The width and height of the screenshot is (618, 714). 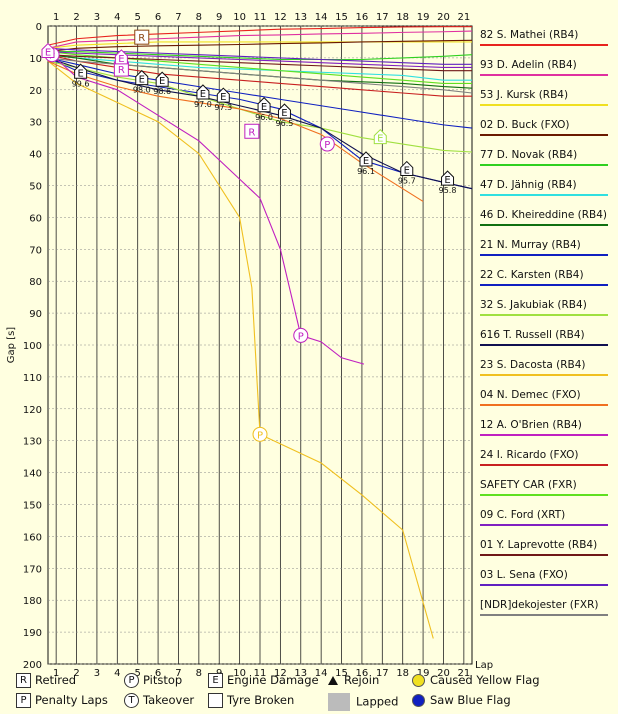 I want to click on key-label: Lapped, so click(x=377, y=701).